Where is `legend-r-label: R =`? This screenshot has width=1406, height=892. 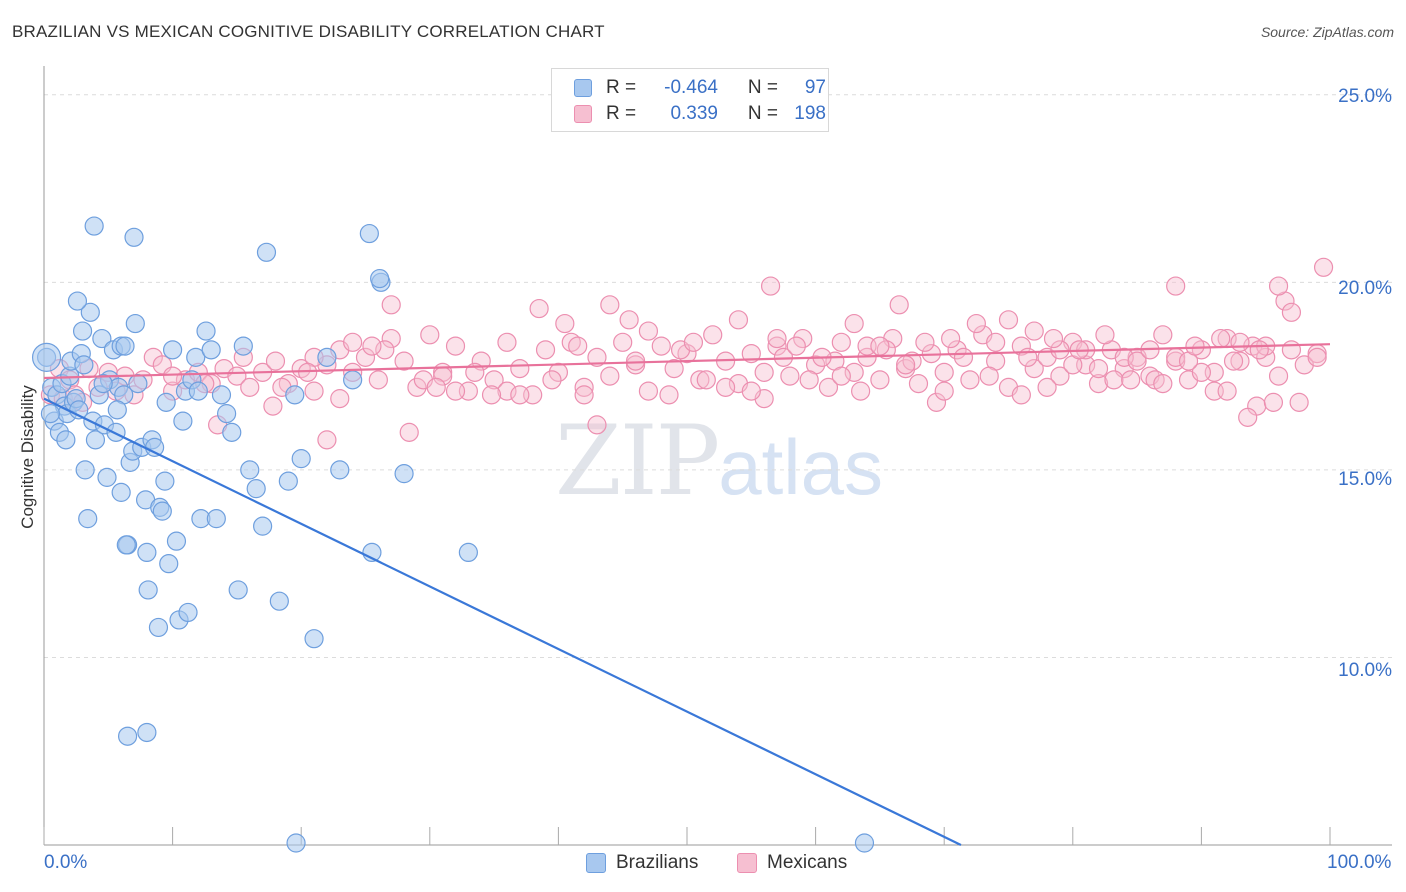 legend-r-label: R = is located at coordinates (621, 87).